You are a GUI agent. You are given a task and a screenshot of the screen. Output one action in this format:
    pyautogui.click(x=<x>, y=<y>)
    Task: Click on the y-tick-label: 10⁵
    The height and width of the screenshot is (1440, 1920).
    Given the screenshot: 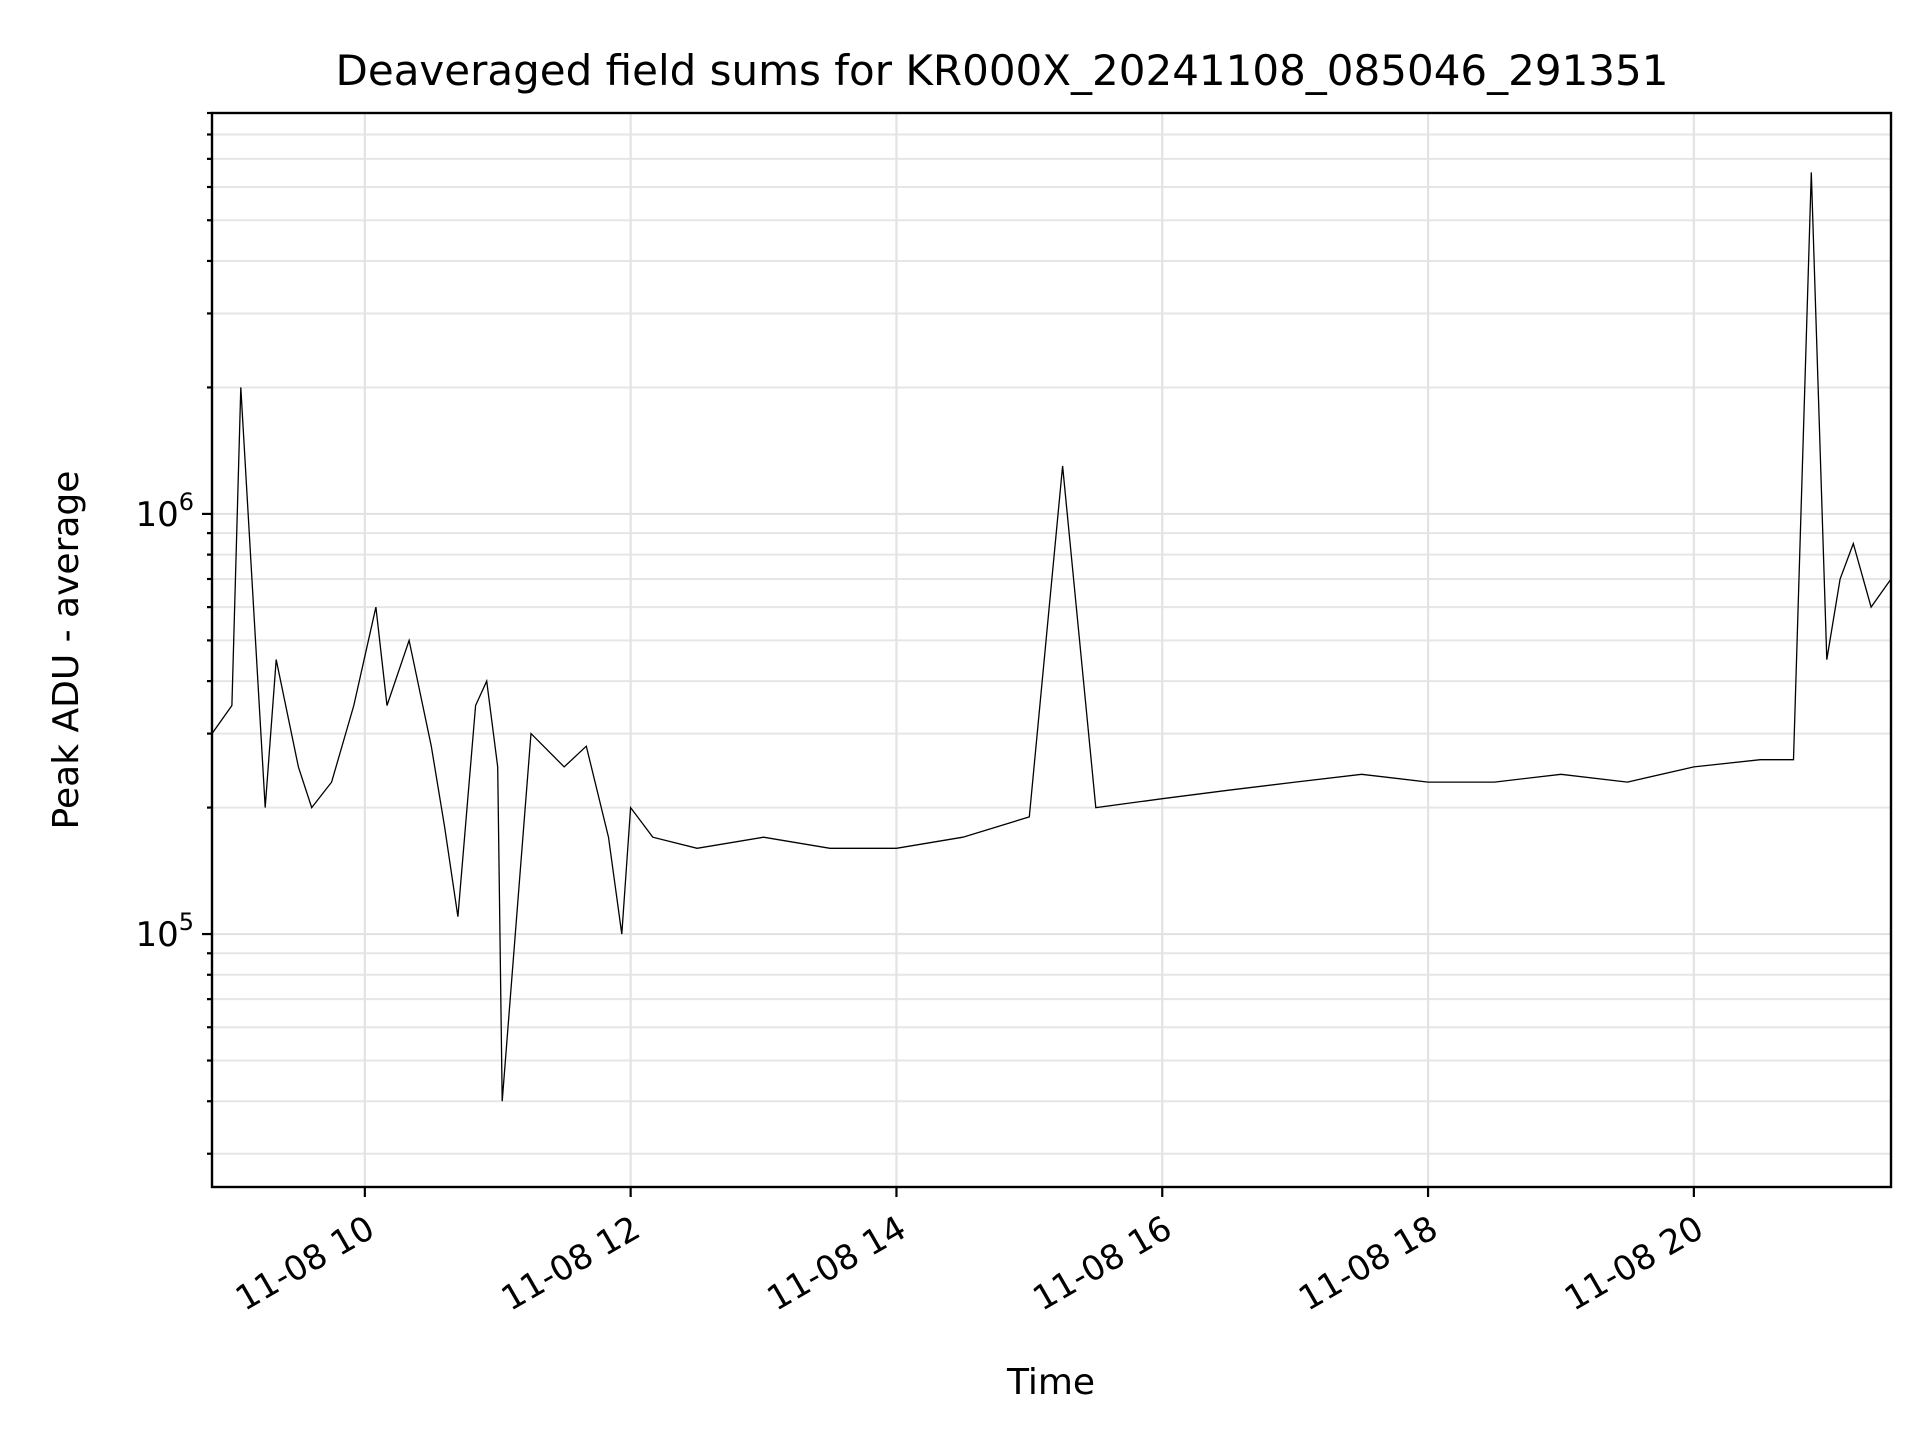 What is the action you would take?
    pyautogui.click(x=164, y=931)
    